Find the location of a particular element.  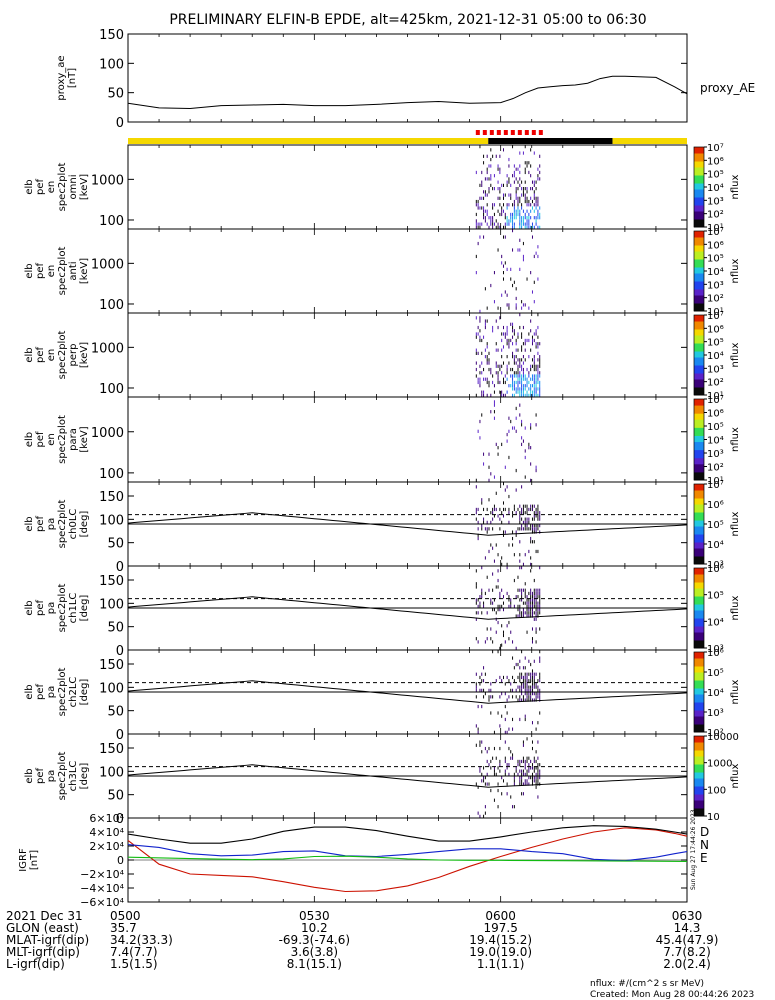

y-axis-label: ch2LC is located at coordinates (73, 692).